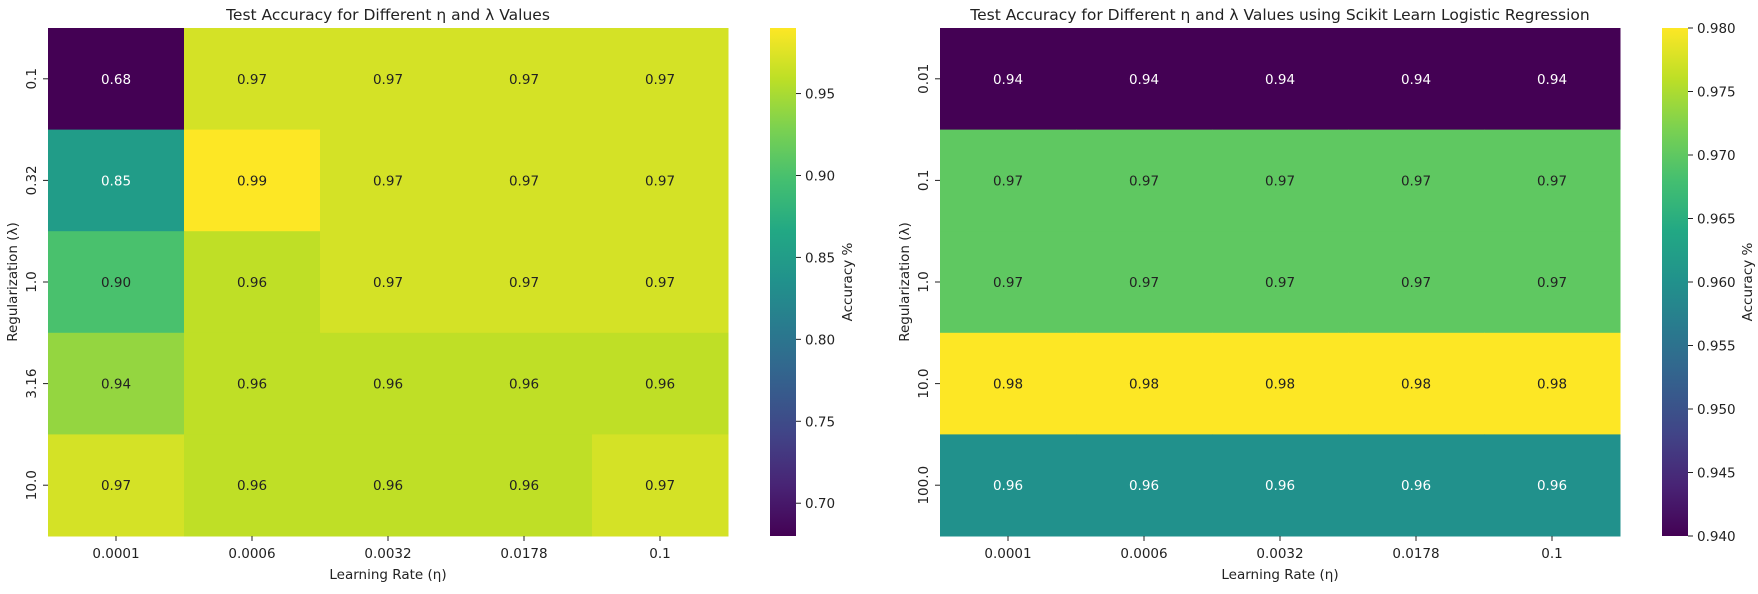 The image size is (1758, 594). What do you see at coordinates (905, 282) in the screenshot?
I see `y-axis-label: Regularization (λ)` at bounding box center [905, 282].